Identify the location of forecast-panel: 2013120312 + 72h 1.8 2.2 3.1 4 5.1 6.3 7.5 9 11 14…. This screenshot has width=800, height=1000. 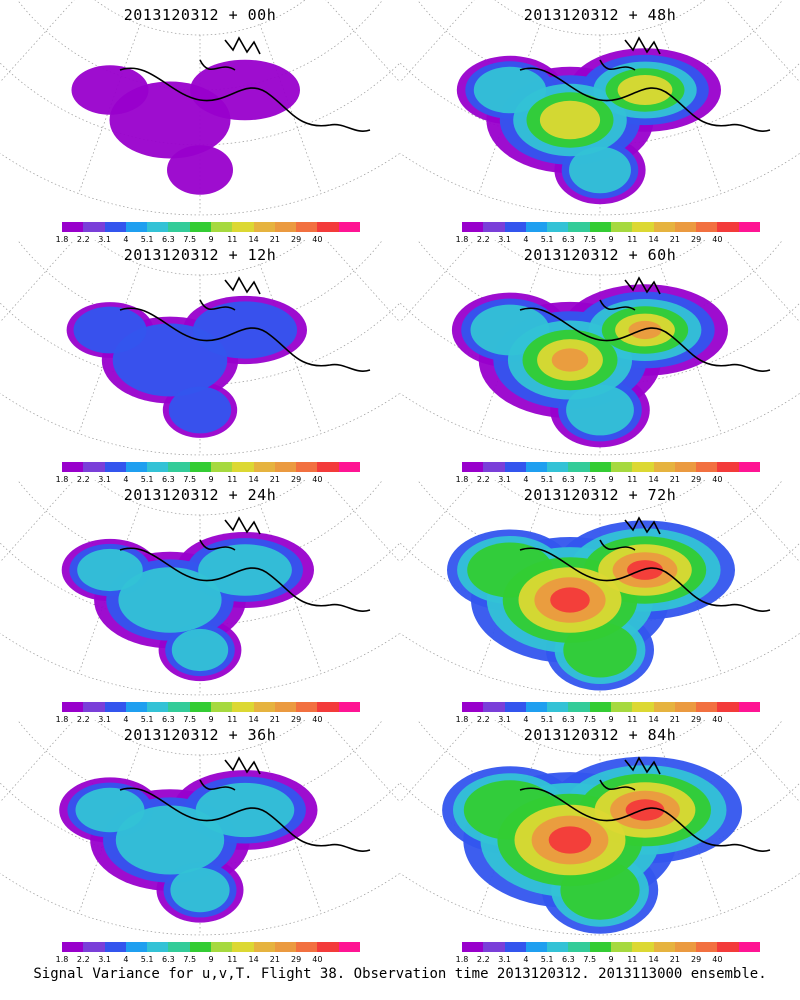
(600, 602).